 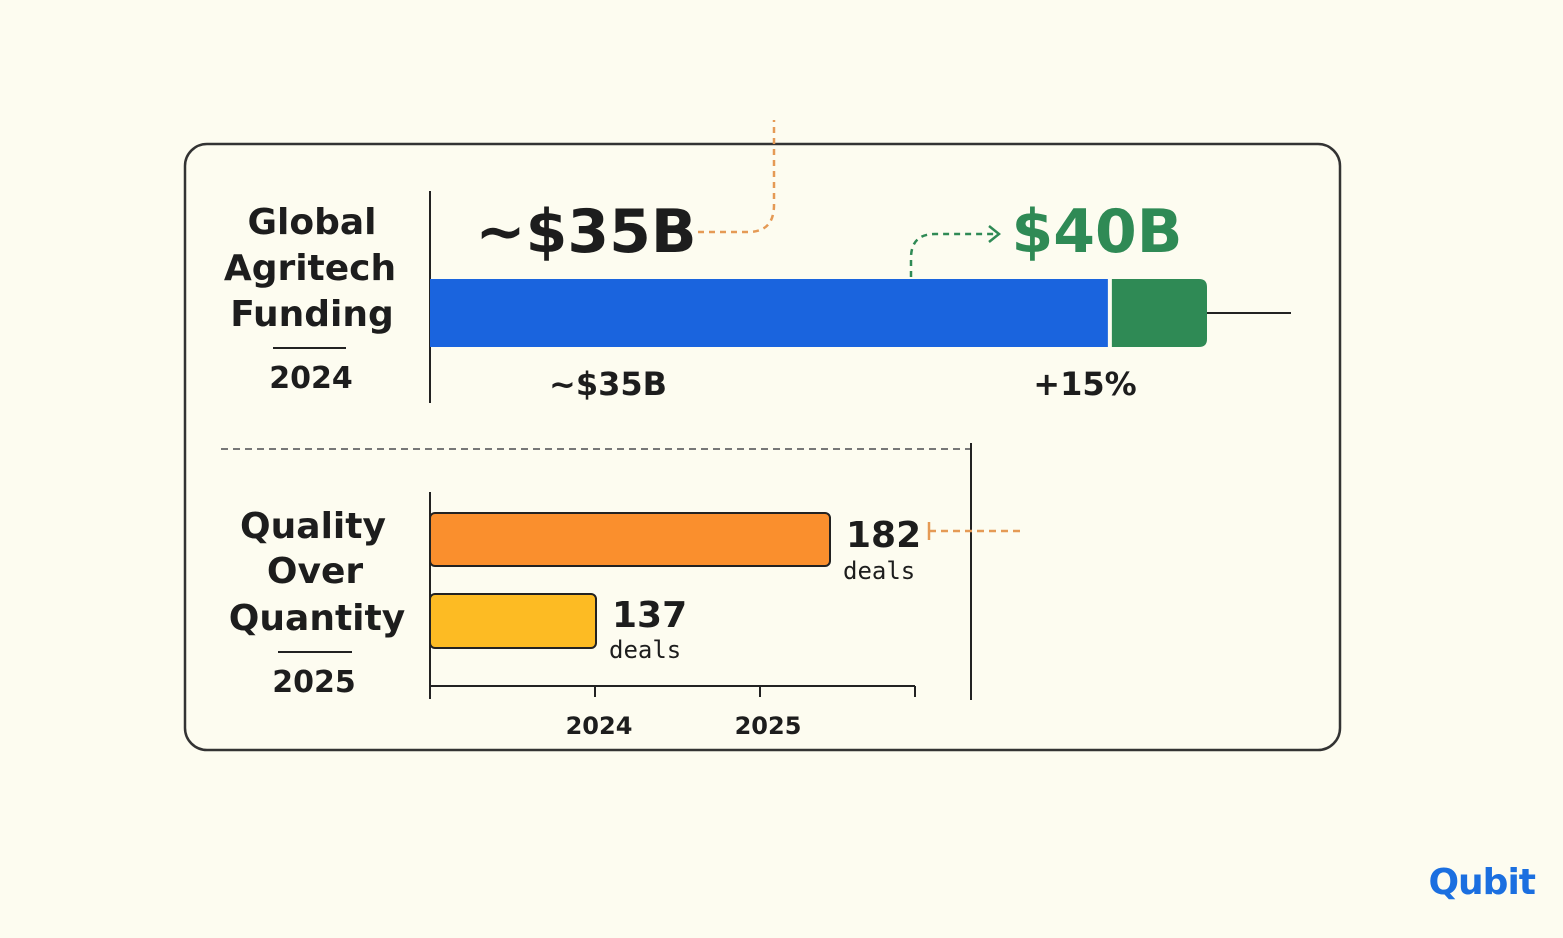 I want to click on funding-start-callout: ~$35B, so click(x=585, y=232).